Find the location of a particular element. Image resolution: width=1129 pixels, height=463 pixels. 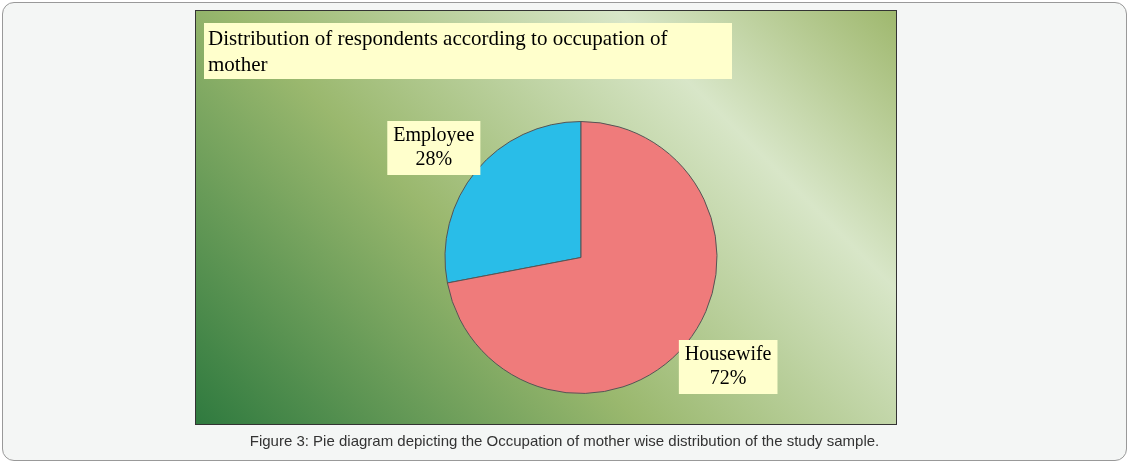

data-label: 28% is located at coordinates (434, 158).